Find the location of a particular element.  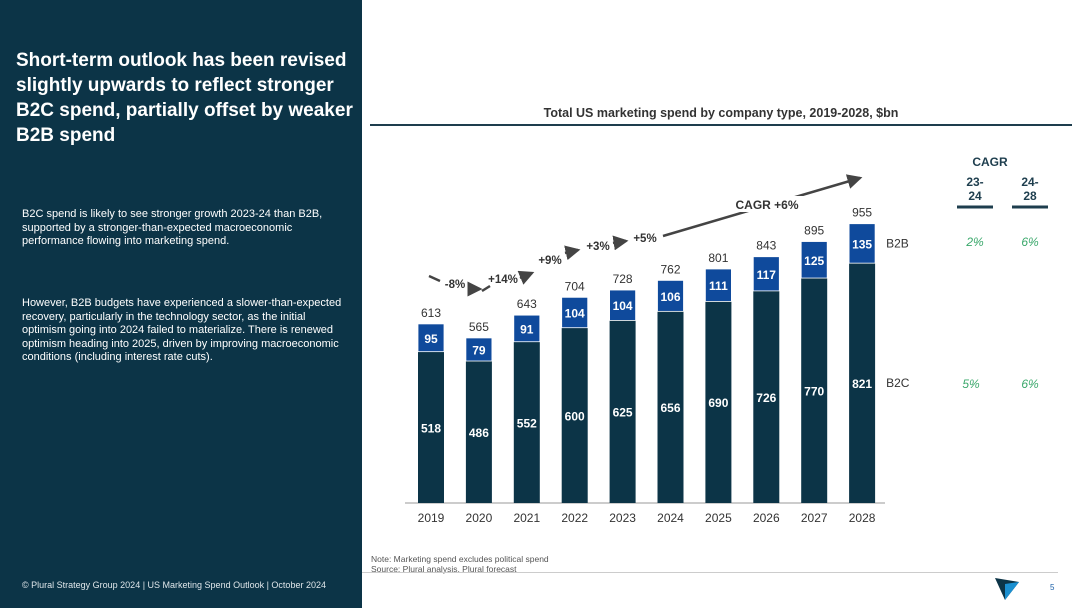

b2c-value-label: 821 is located at coordinates (862, 384).